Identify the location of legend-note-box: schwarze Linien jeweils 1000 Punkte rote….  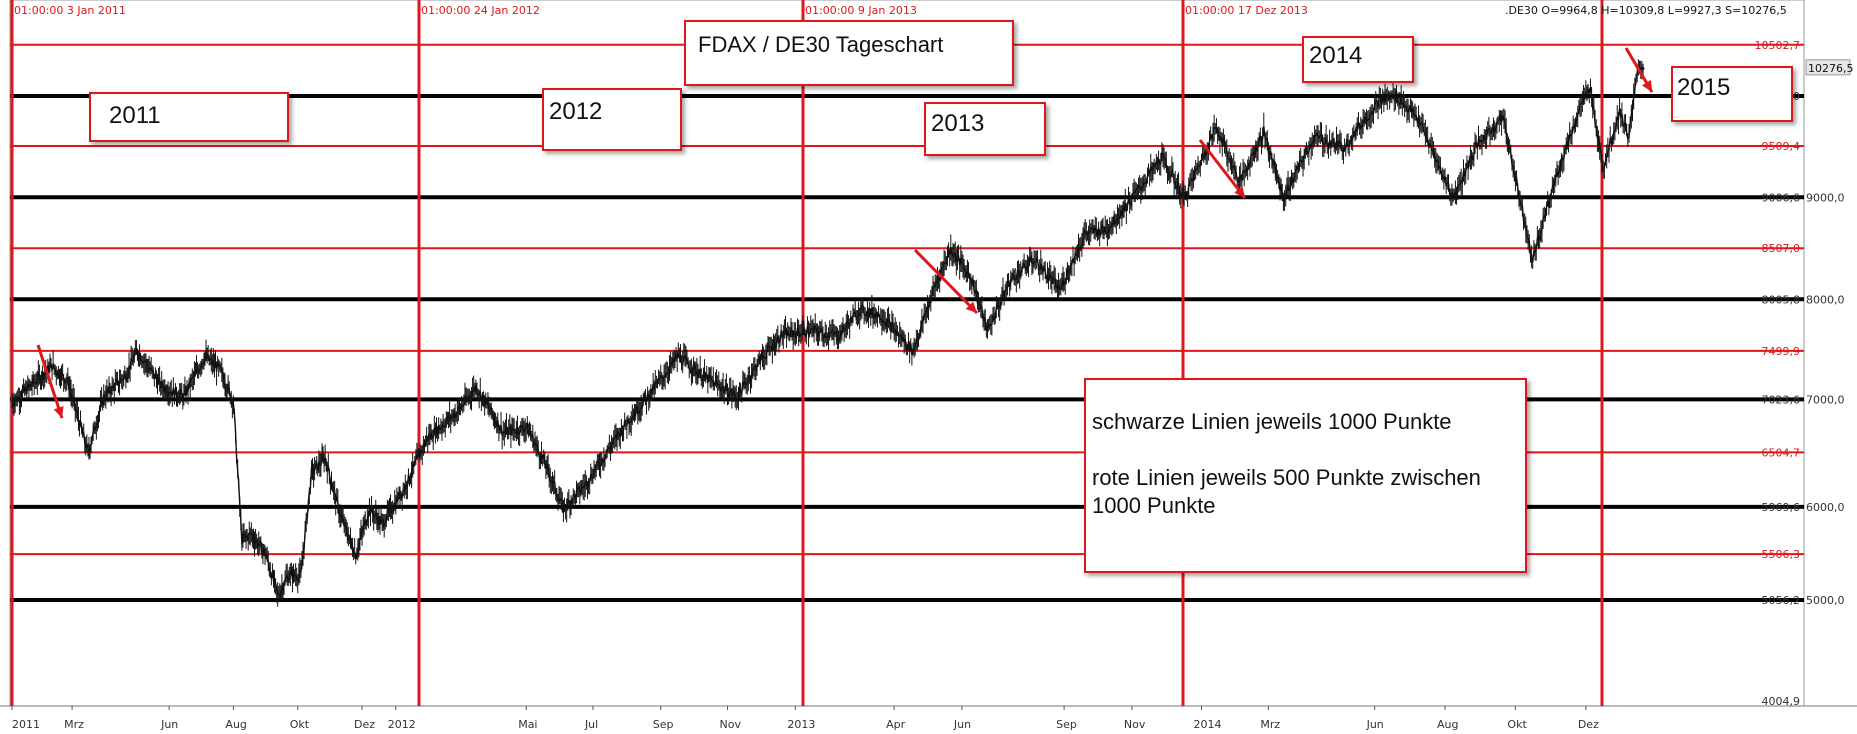
(1305, 475).